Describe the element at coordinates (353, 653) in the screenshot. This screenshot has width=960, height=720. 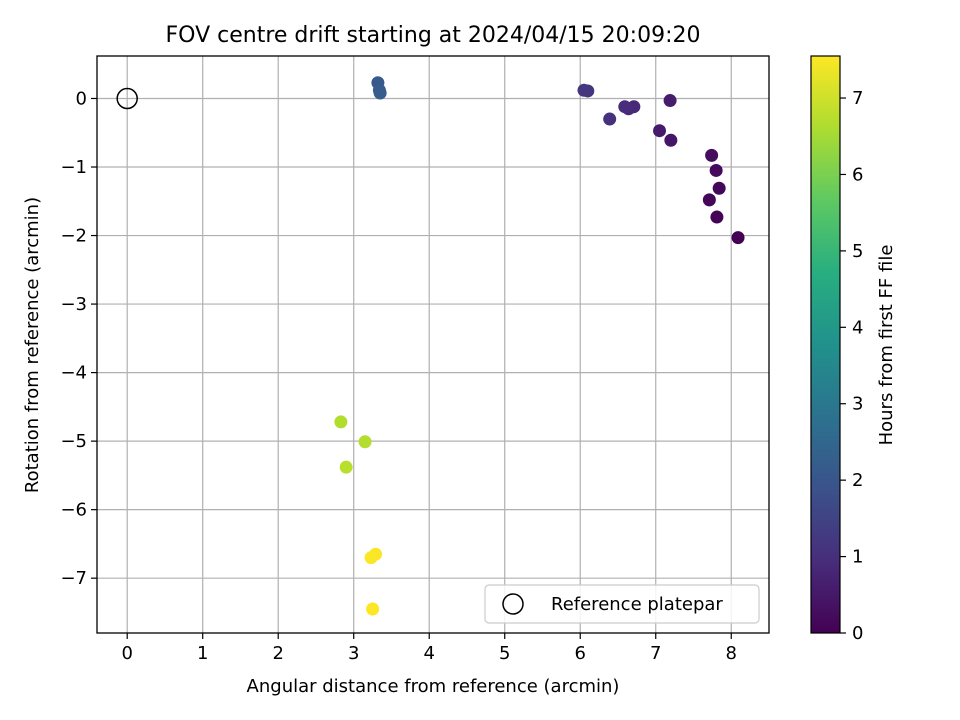
I see `x-tick-label: 3` at that location.